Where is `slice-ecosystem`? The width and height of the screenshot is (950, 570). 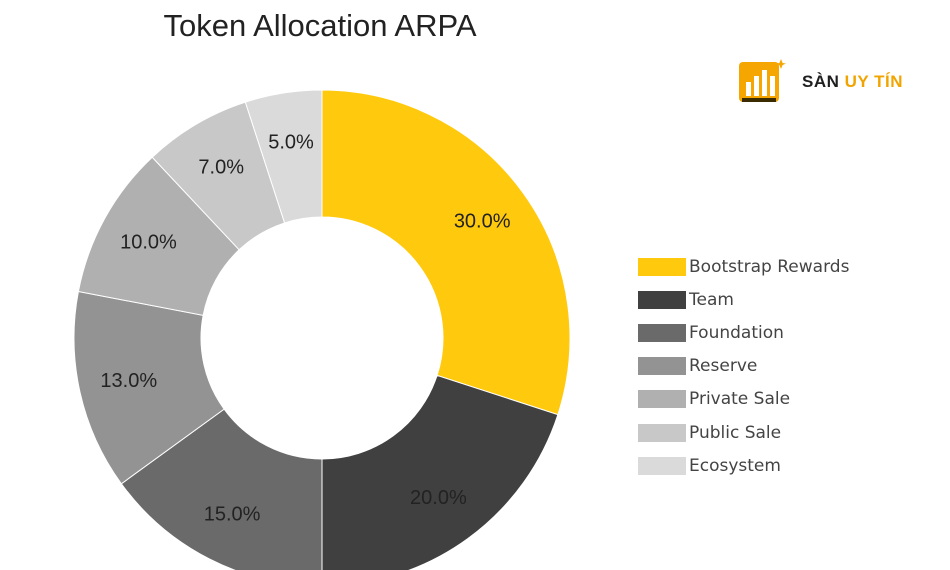 slice-ecosystem is located at coordinates (283, 156).